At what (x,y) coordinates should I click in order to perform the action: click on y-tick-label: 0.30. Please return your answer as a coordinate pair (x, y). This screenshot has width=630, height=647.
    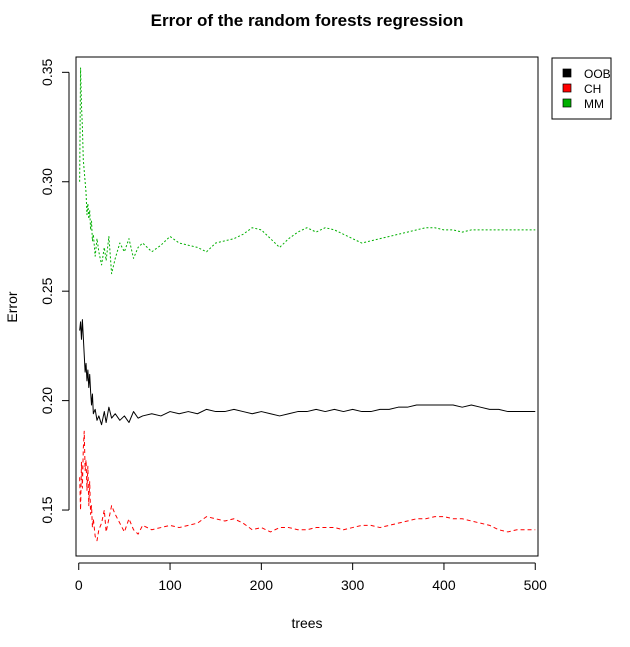
    Looking at the image, I should click on (47, 181).